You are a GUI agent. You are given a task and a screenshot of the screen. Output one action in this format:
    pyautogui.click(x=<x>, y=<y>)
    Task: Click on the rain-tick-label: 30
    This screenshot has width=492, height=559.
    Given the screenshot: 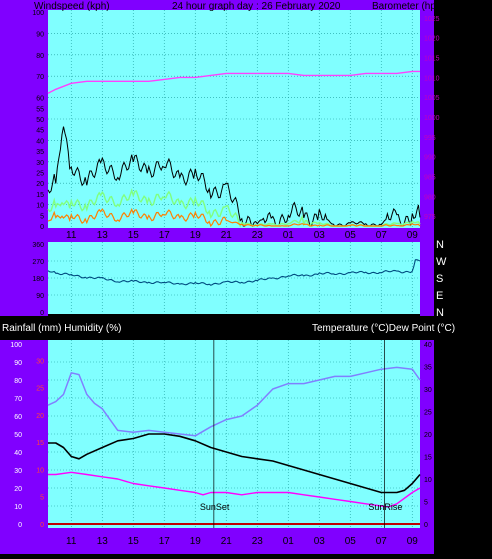 What is the action you would take?
    pyautogui.click(x=40, y=361)
    